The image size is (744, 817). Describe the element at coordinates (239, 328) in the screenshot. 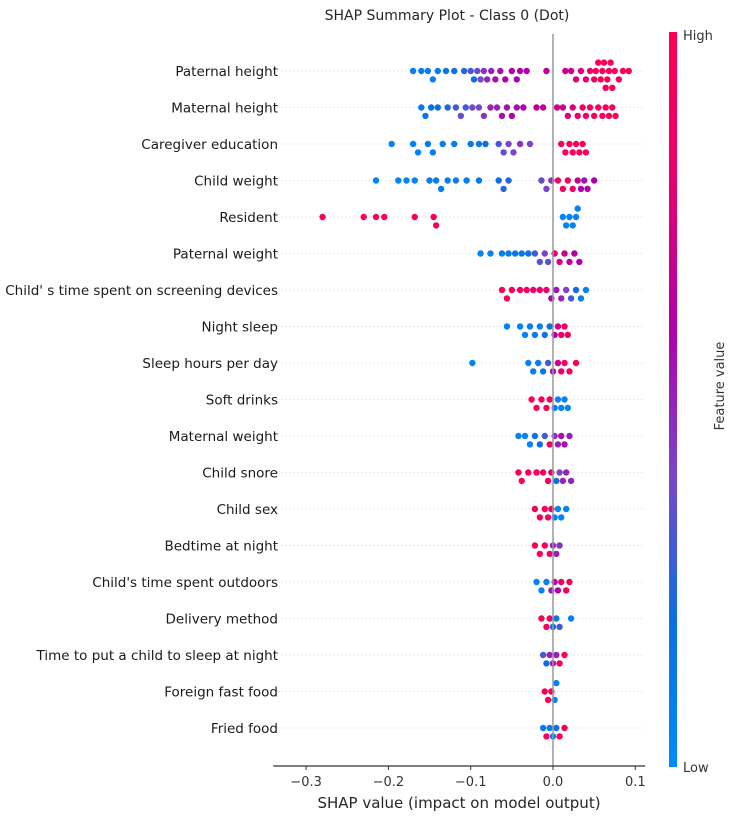

I see `feature-label: Night sleep` at that location.